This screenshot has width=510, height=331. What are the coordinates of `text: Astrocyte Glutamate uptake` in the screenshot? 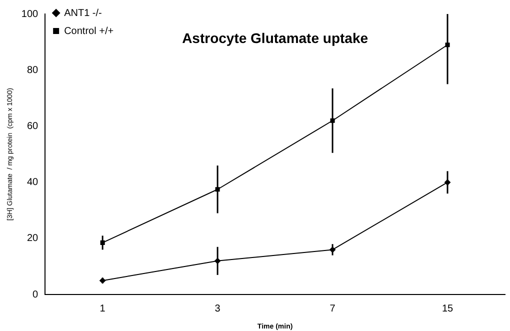 It's located at (275, 38).